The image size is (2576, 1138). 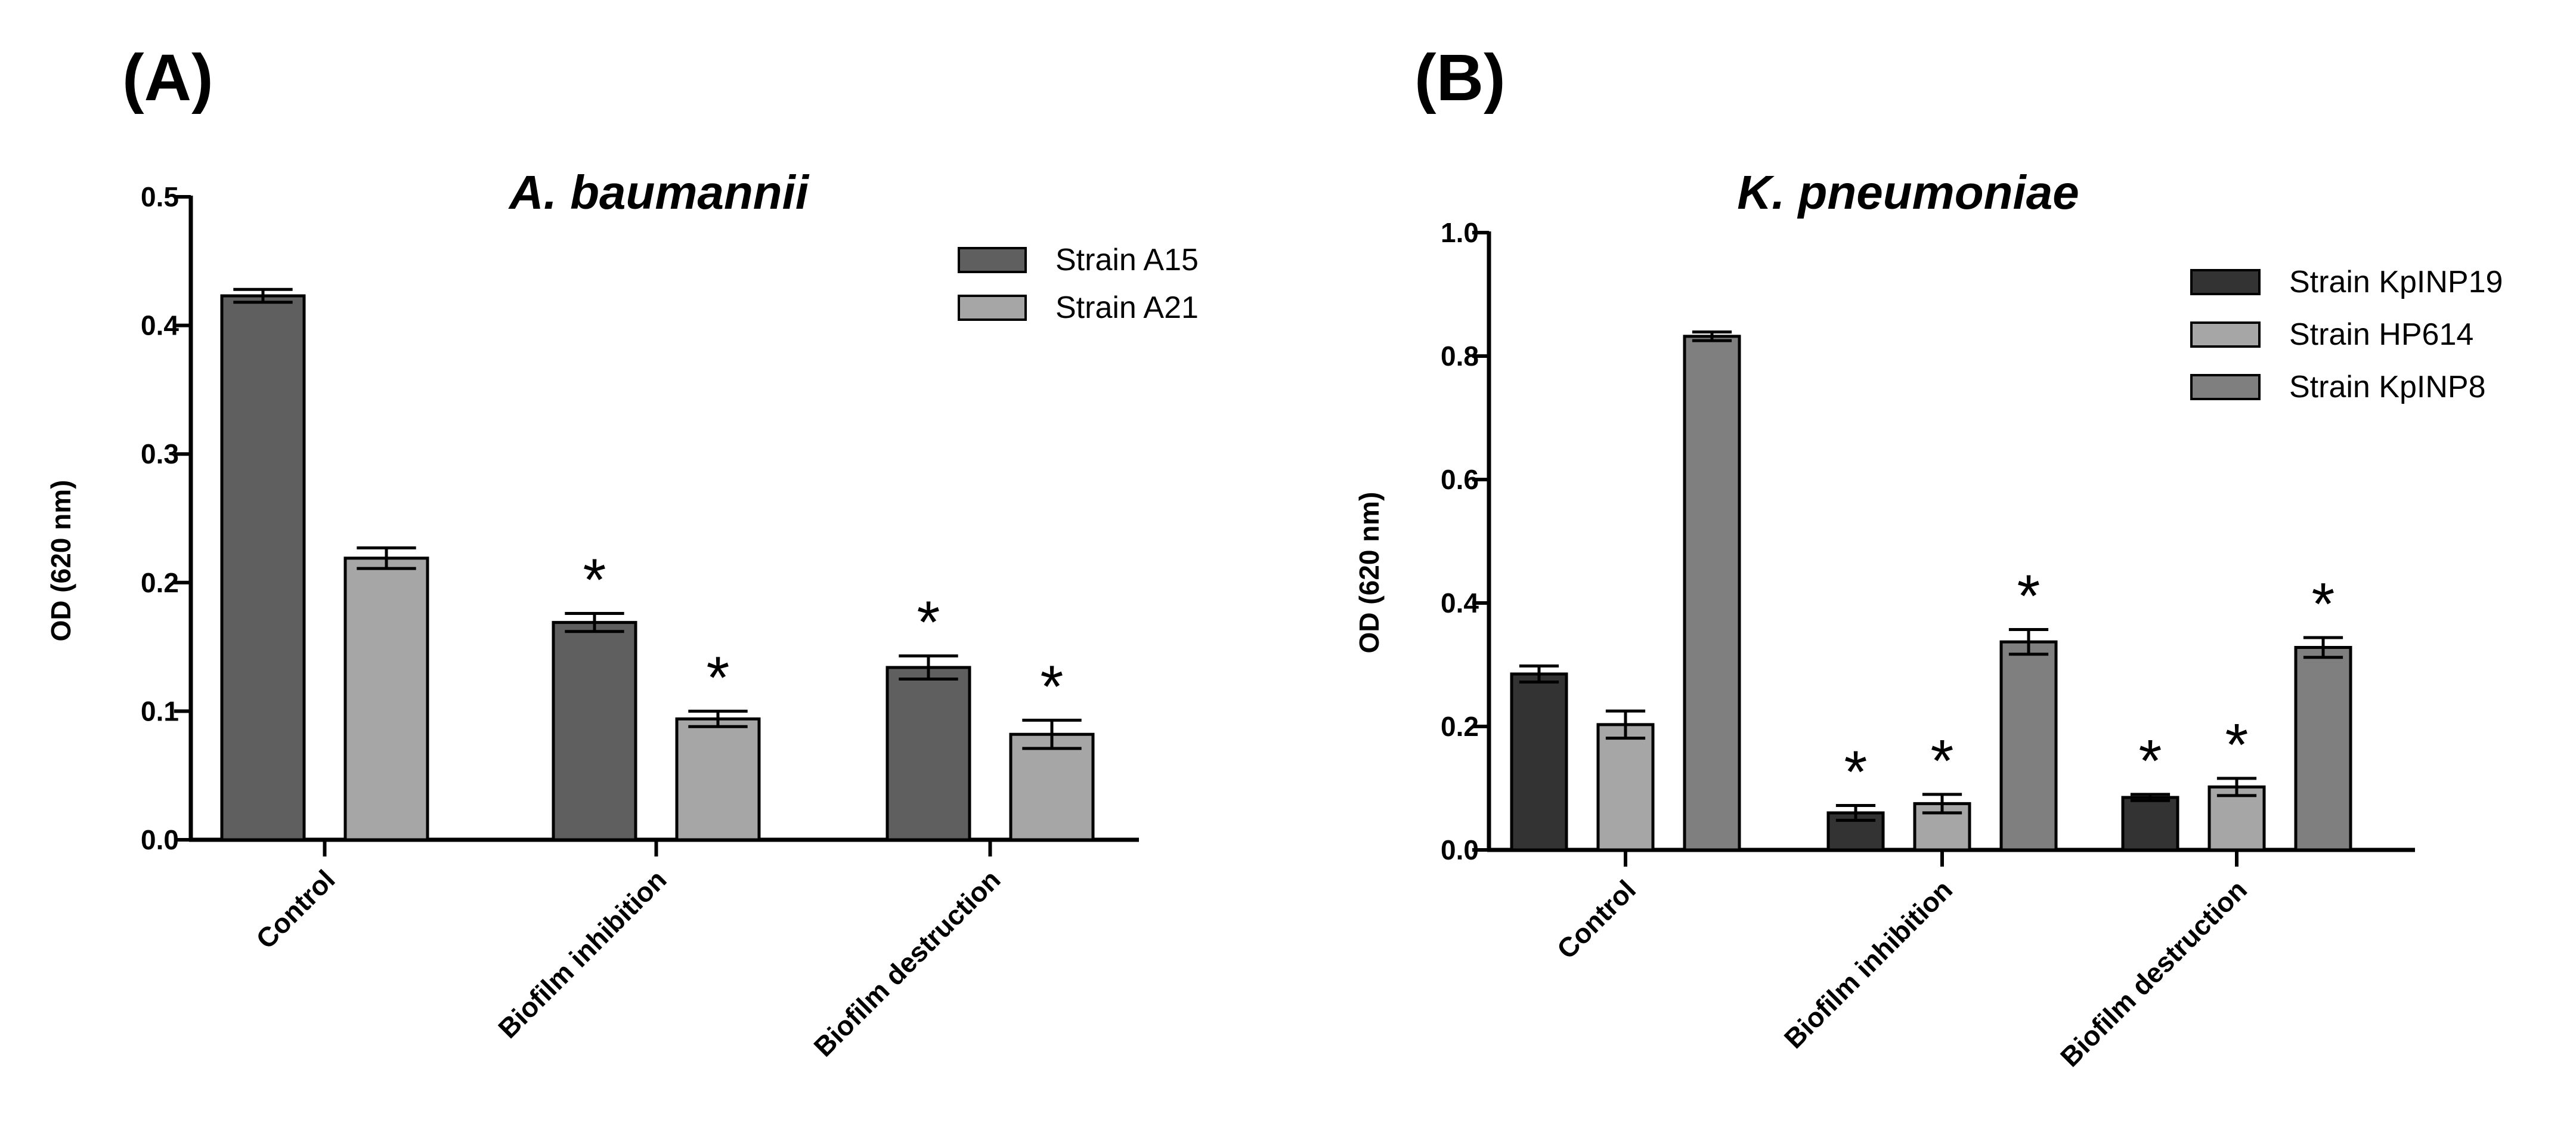 I want to click on y-tick-label: 0.3, so click(x=160, y=453).